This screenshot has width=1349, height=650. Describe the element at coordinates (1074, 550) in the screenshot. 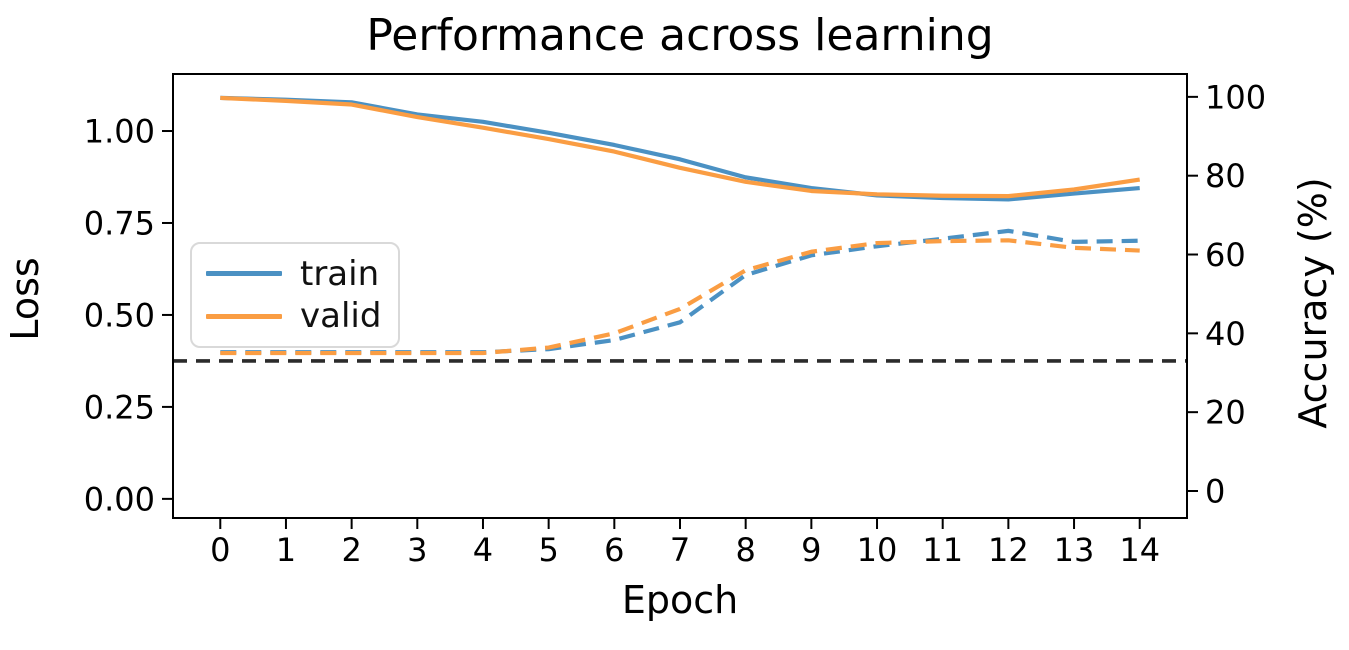

I see `x-tick-label: 13` at that location.